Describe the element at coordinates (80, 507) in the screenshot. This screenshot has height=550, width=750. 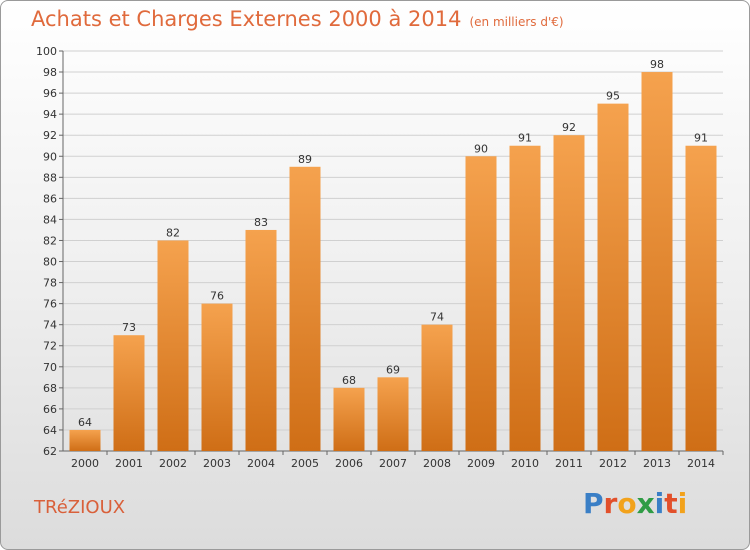
I see `commune-name: TRéZIOUX` at that location.